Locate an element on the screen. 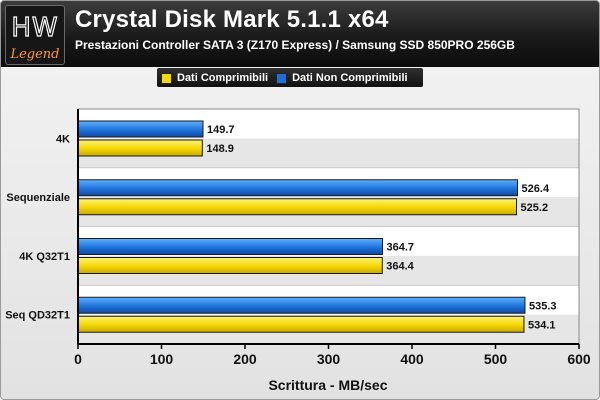 The height and width of the screenshot is (400, 600). x-tick-label: 400 is located at coordinates (412, 359).